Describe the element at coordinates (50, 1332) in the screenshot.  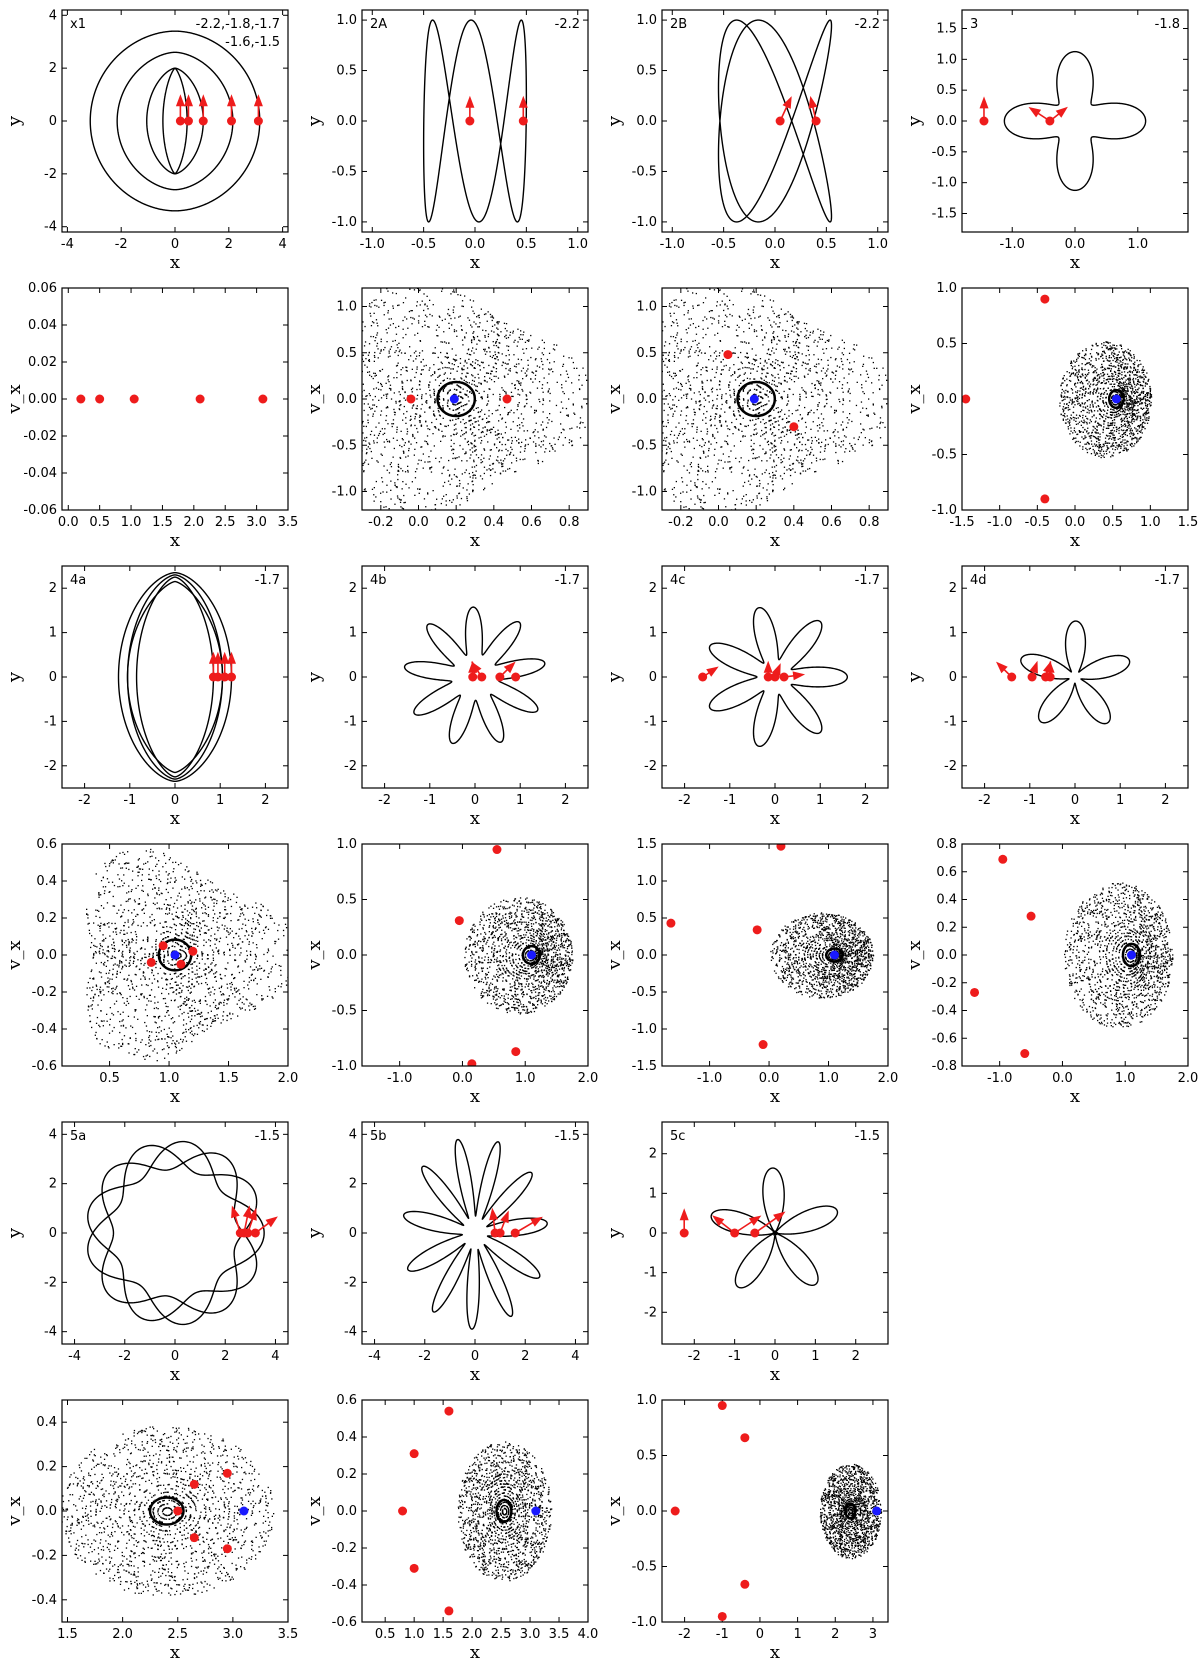
I see `y-tick-label: -4` at that location.